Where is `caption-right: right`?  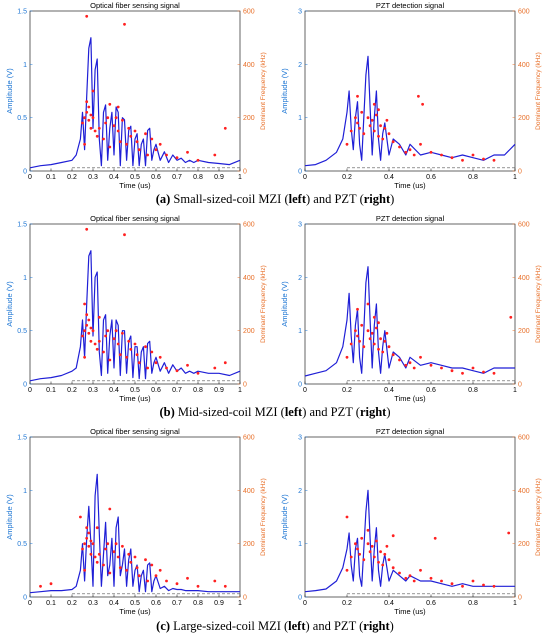 caption-right: right is located at coordinates (377, 199).